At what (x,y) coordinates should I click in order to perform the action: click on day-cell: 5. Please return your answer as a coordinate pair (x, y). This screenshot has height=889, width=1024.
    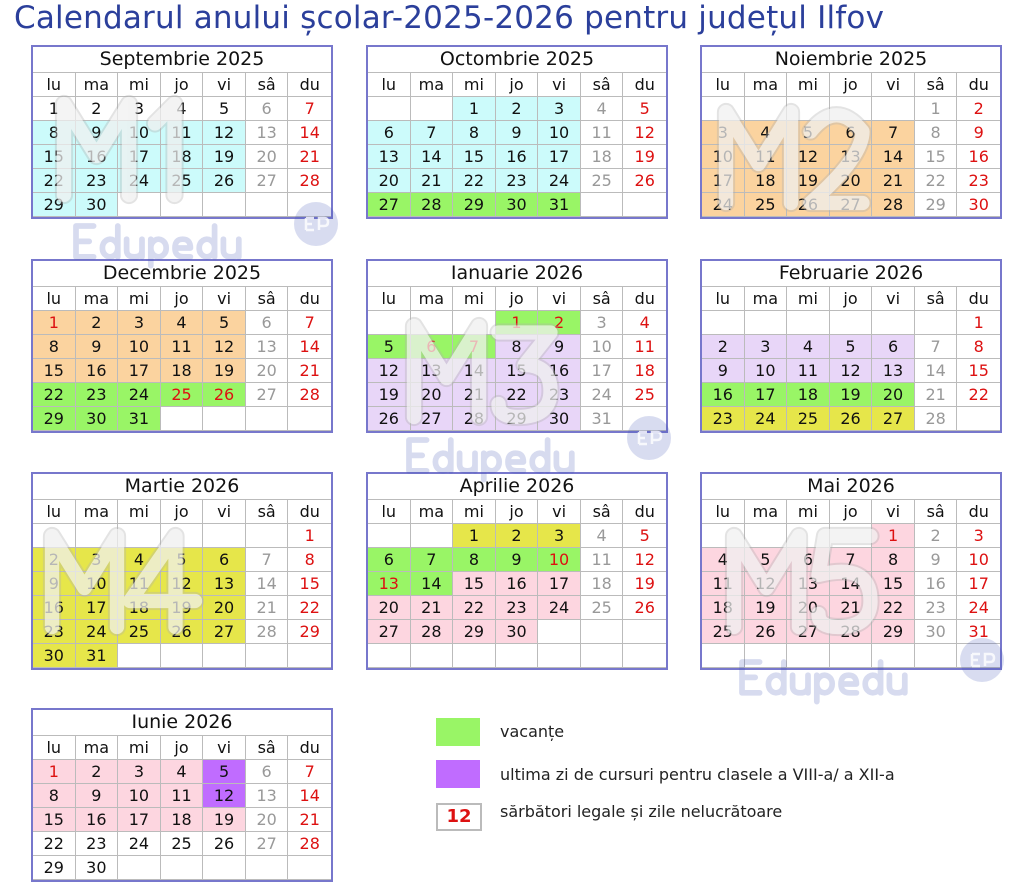
    Looking at the image, I should click on (766, 560).